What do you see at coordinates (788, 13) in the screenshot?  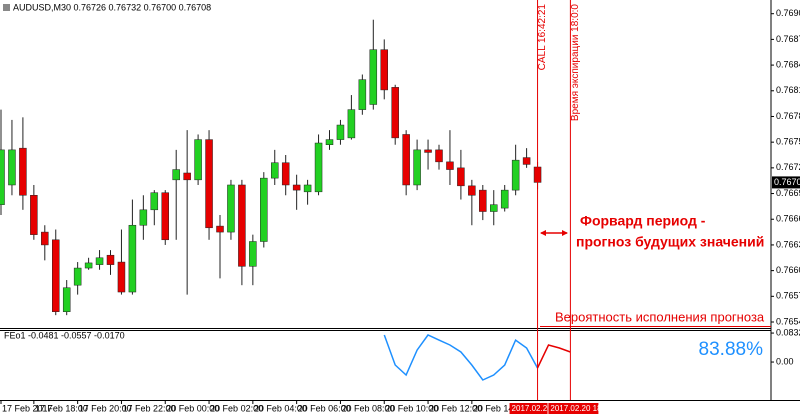 I see `y-tick-label: 0.76905` at bounding box center [788, 13].